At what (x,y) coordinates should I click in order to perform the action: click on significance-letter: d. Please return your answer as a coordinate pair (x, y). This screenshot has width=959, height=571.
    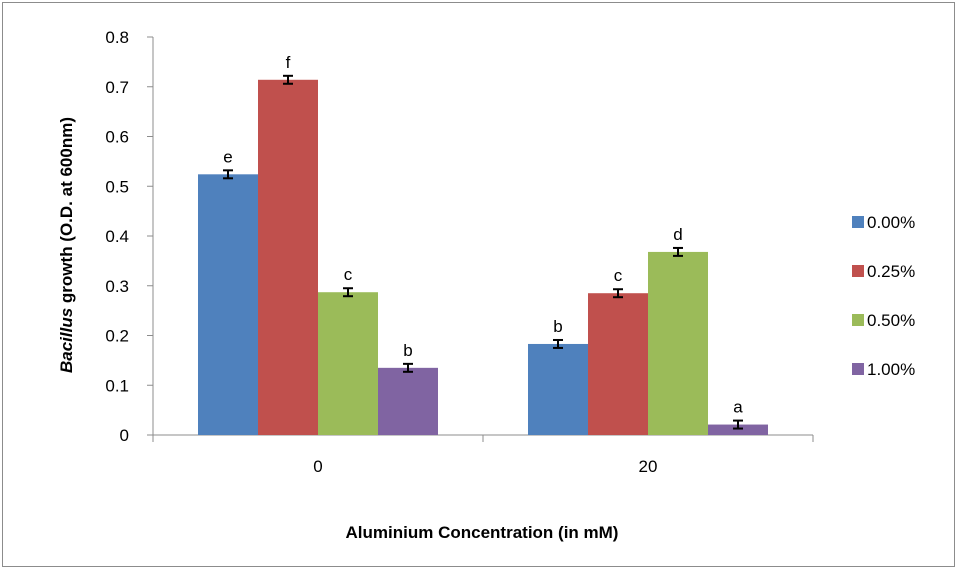
    Looking at the image, I should click on (677, 234).